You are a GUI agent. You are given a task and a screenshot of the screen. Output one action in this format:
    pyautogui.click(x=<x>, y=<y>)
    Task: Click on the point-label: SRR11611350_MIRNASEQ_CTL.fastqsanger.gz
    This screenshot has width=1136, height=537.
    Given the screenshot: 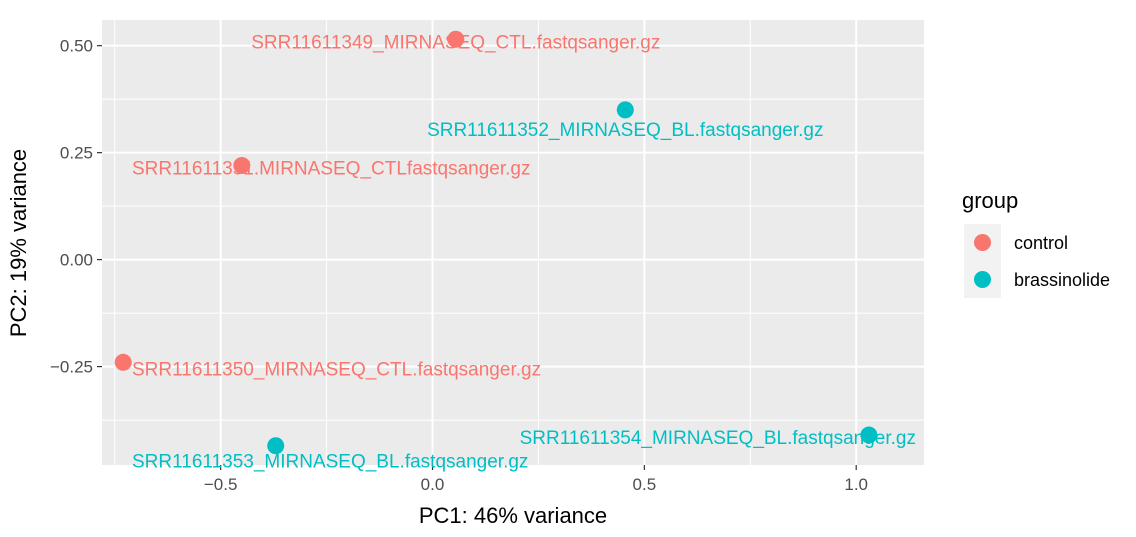 What is the action you would take?
    pyautogui.click(x=336, y=369)
    